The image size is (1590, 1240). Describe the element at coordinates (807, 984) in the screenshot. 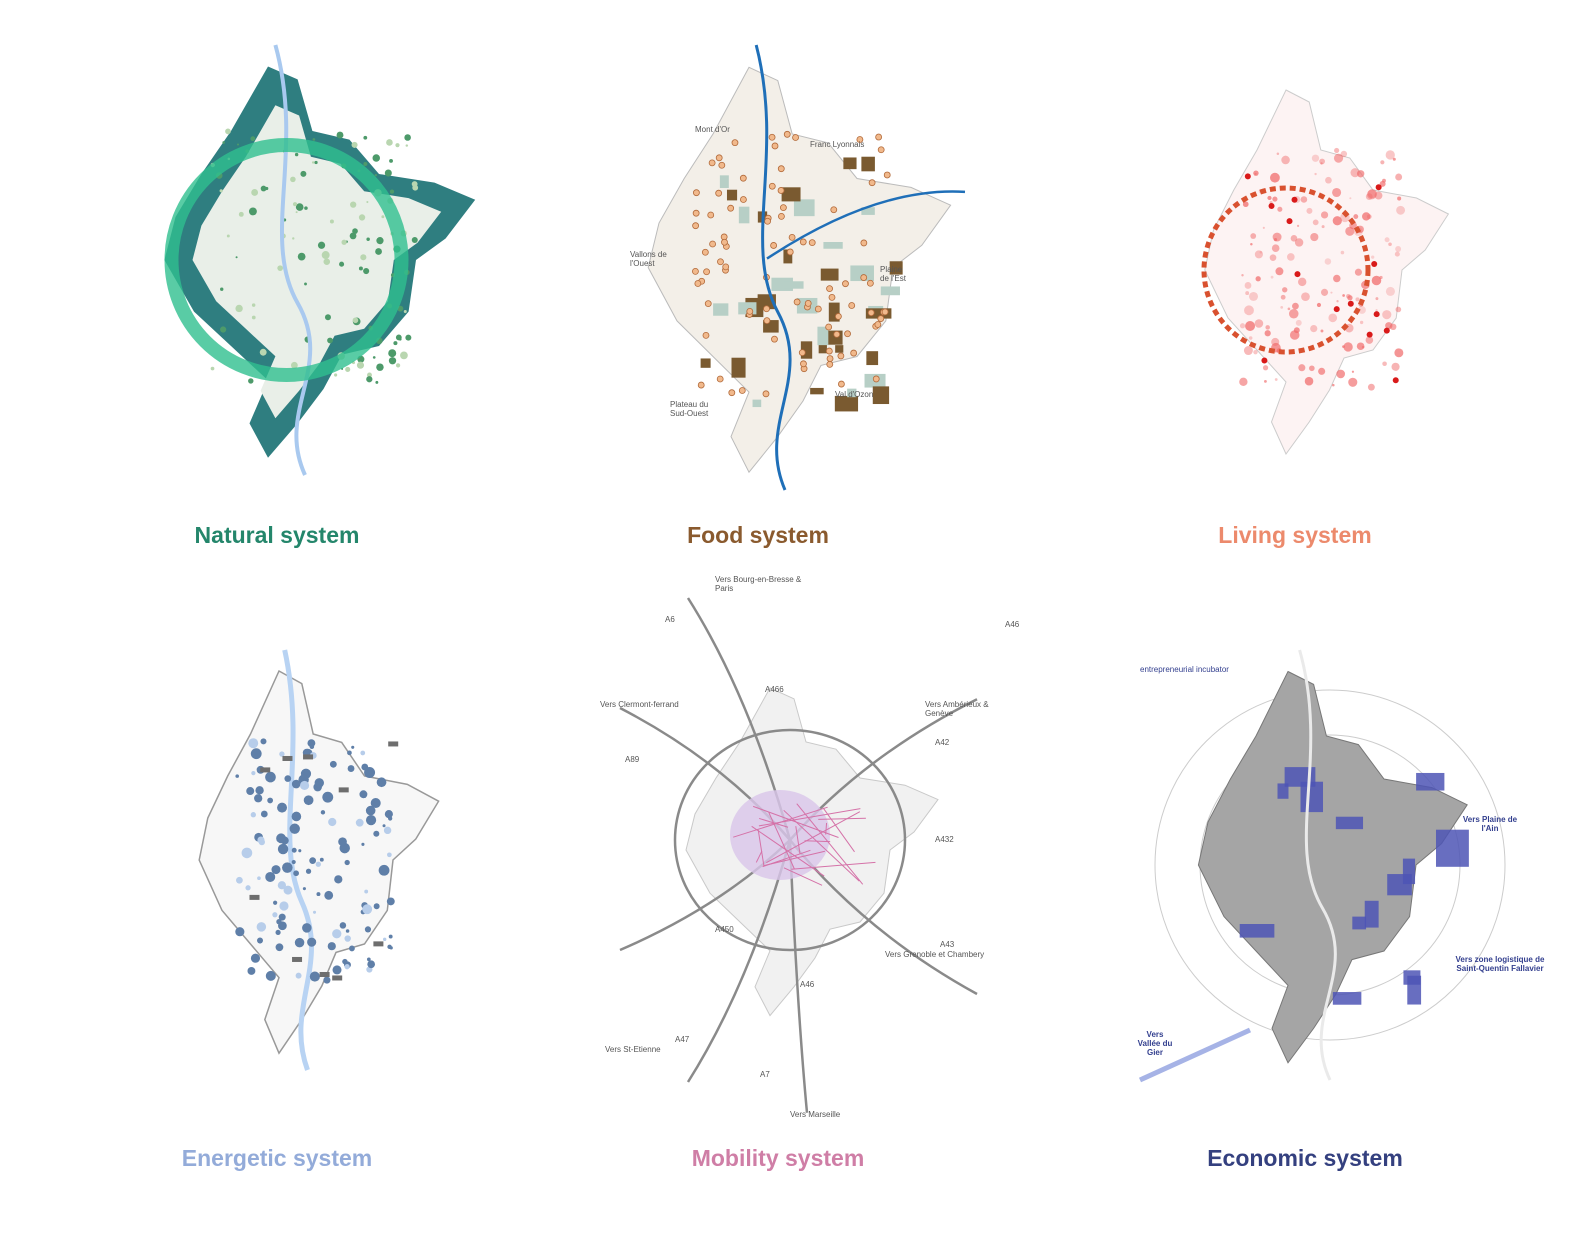

I see `map-label: A46` at that location.